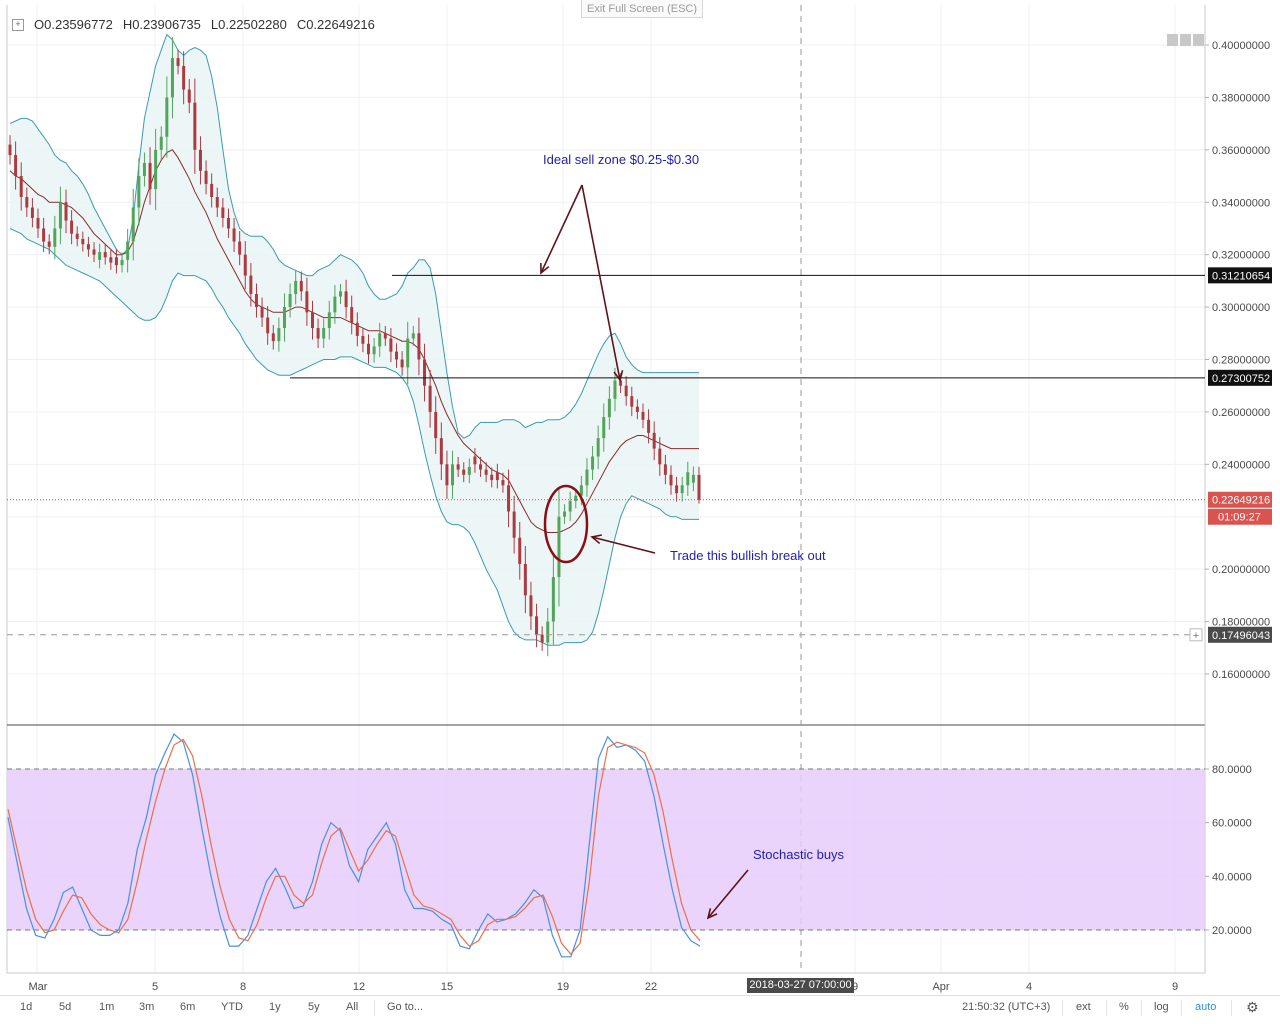 The image size is (1280, 1024). What do you see at coordinates (188, 1007) in the screenshot?
I see `range-6m-button: 6m` at bounding box center [188, 1007].